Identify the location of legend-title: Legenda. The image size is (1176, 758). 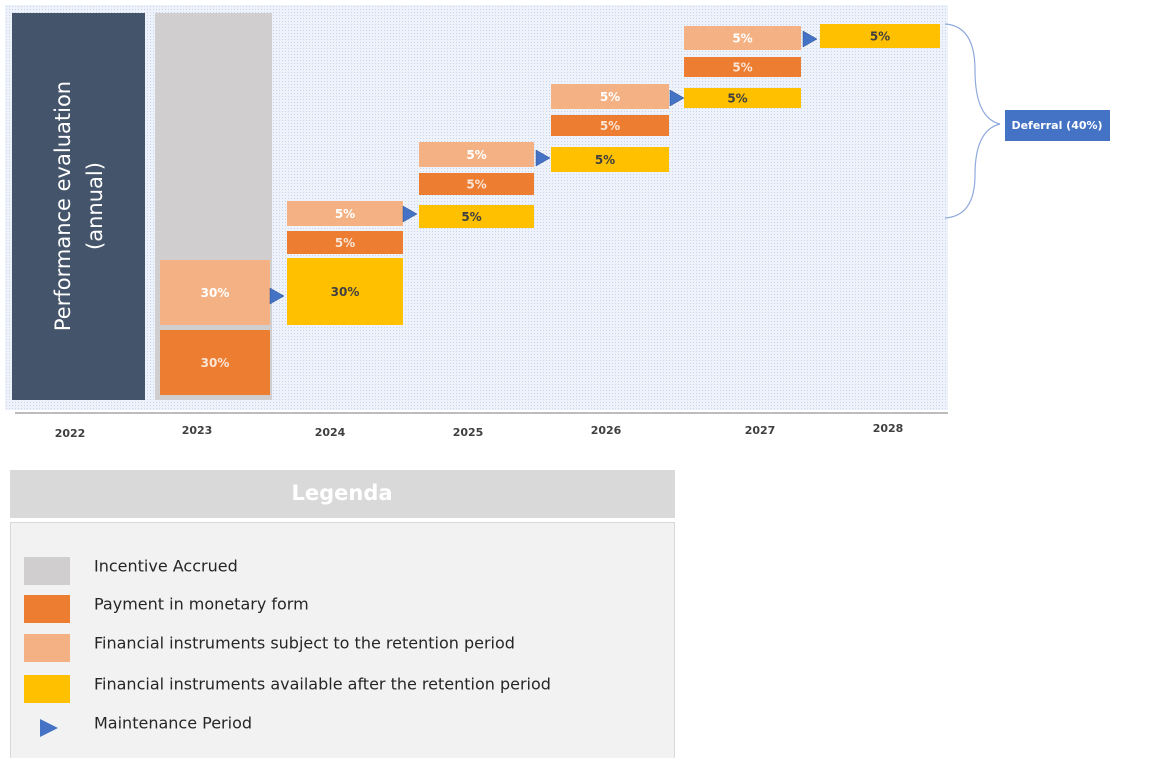
(341, 493).